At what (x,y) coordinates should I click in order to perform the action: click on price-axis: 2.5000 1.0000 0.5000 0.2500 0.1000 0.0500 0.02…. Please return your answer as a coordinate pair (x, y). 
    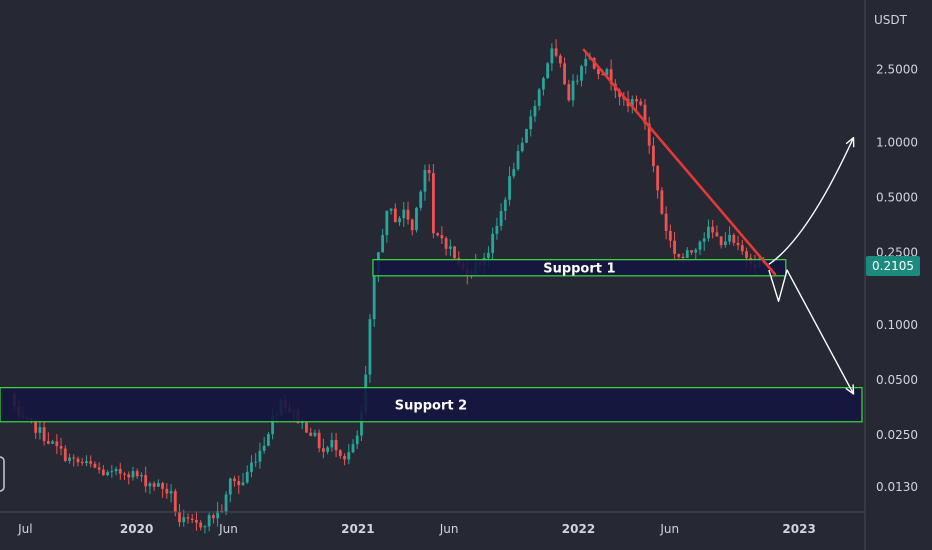
    Looking at the image, I should click on (897, 279).